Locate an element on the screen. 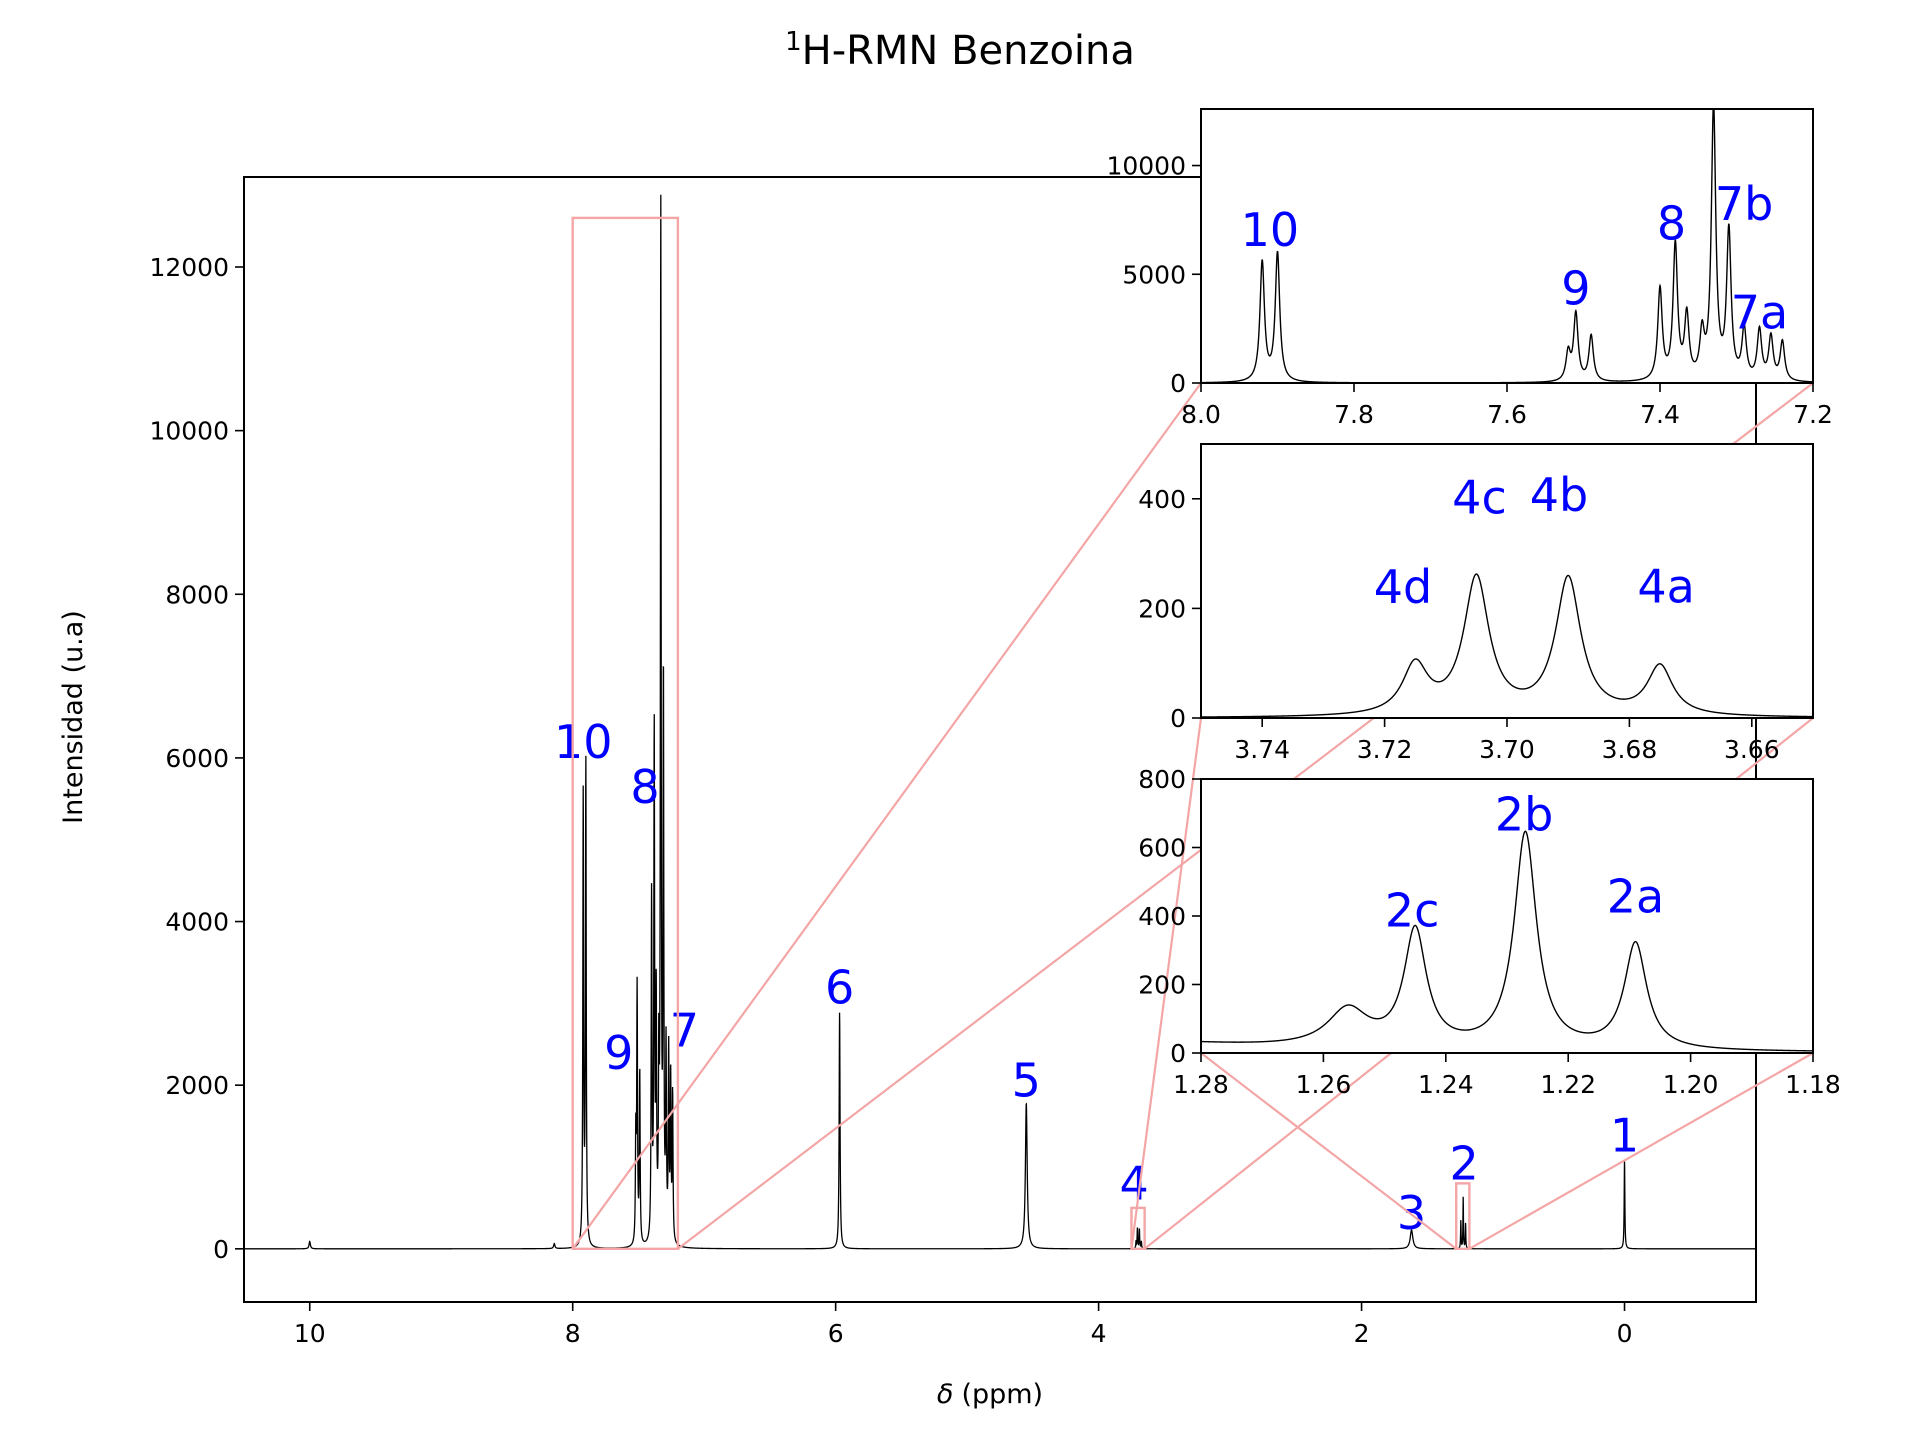 This screenshot has width=1920, height=1440. main-peak-label: 10 is located at coordinates (583, 742).